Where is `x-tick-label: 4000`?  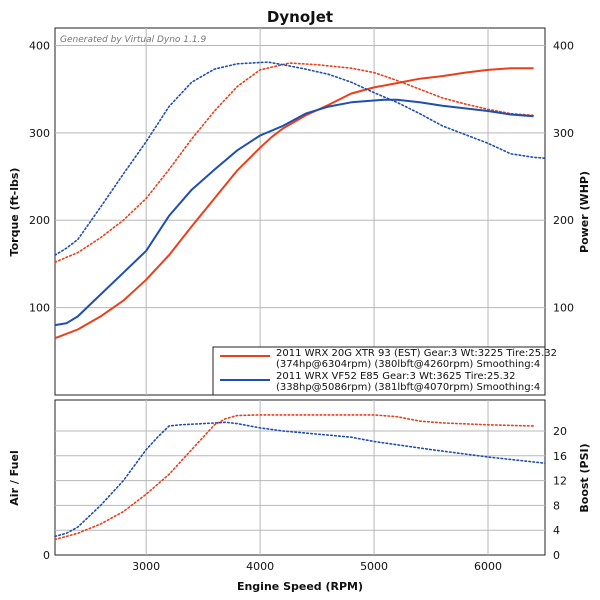
x-tick-label: 4000 is located at coordinates (260, 566).